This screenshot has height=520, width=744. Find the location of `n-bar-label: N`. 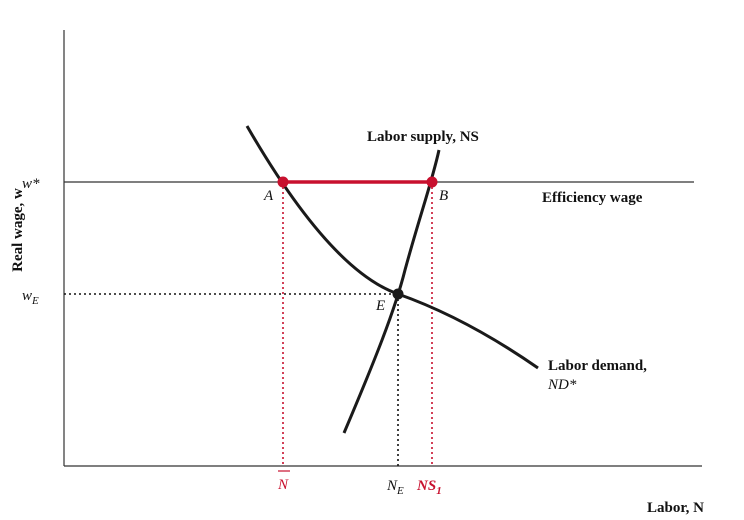

n-bar-label: N is located at coordinates (283, 481).